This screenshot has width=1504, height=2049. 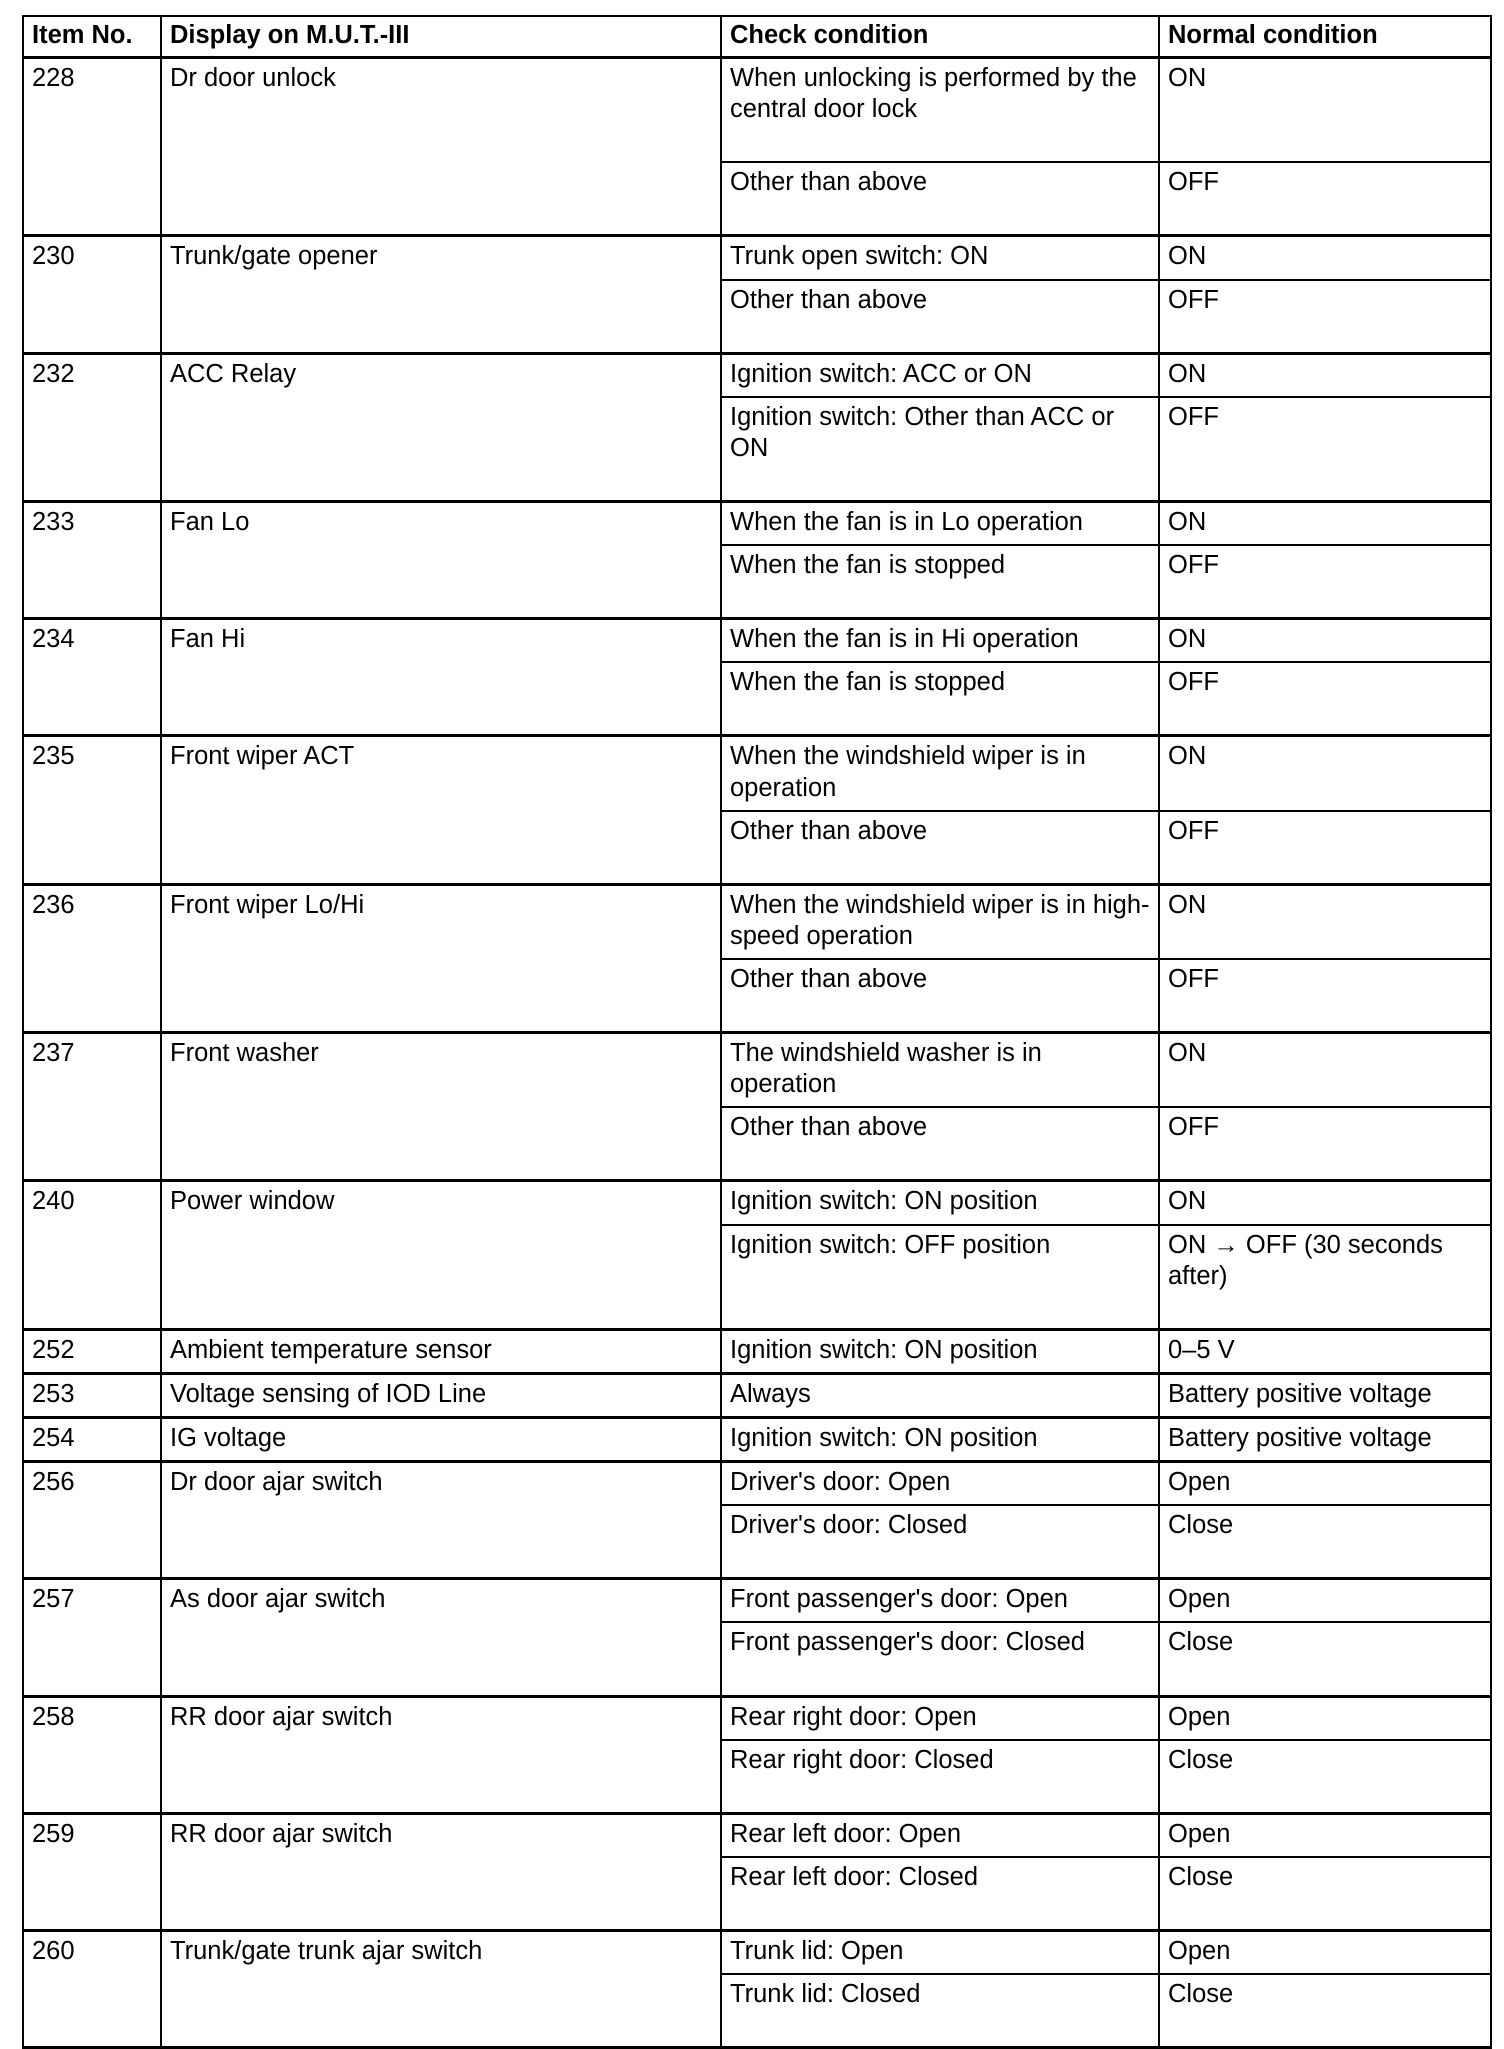 What do you see at coordinates (92, 1520) in the screenshot?
I see `cell-item-no: 256` at bounding box center [92, 1520].